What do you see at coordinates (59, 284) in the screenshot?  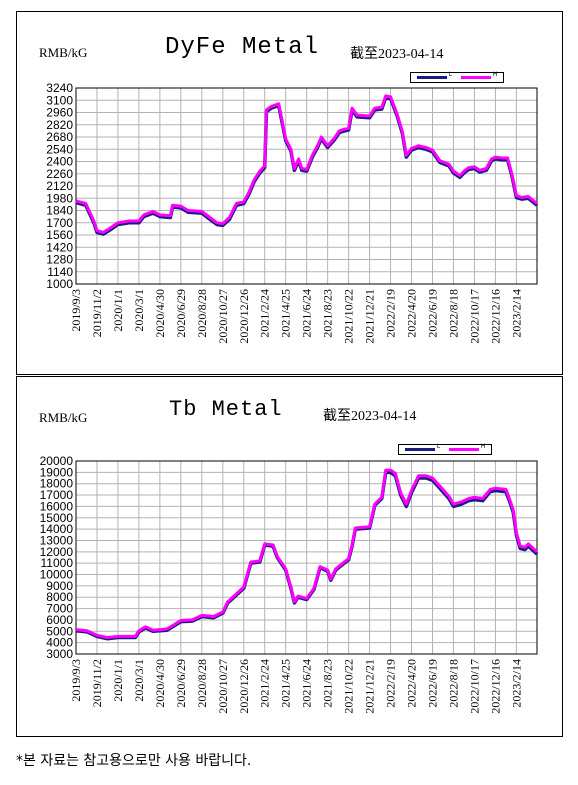 I see `y-tick-label: 1000` at bounding box center [59, 284].